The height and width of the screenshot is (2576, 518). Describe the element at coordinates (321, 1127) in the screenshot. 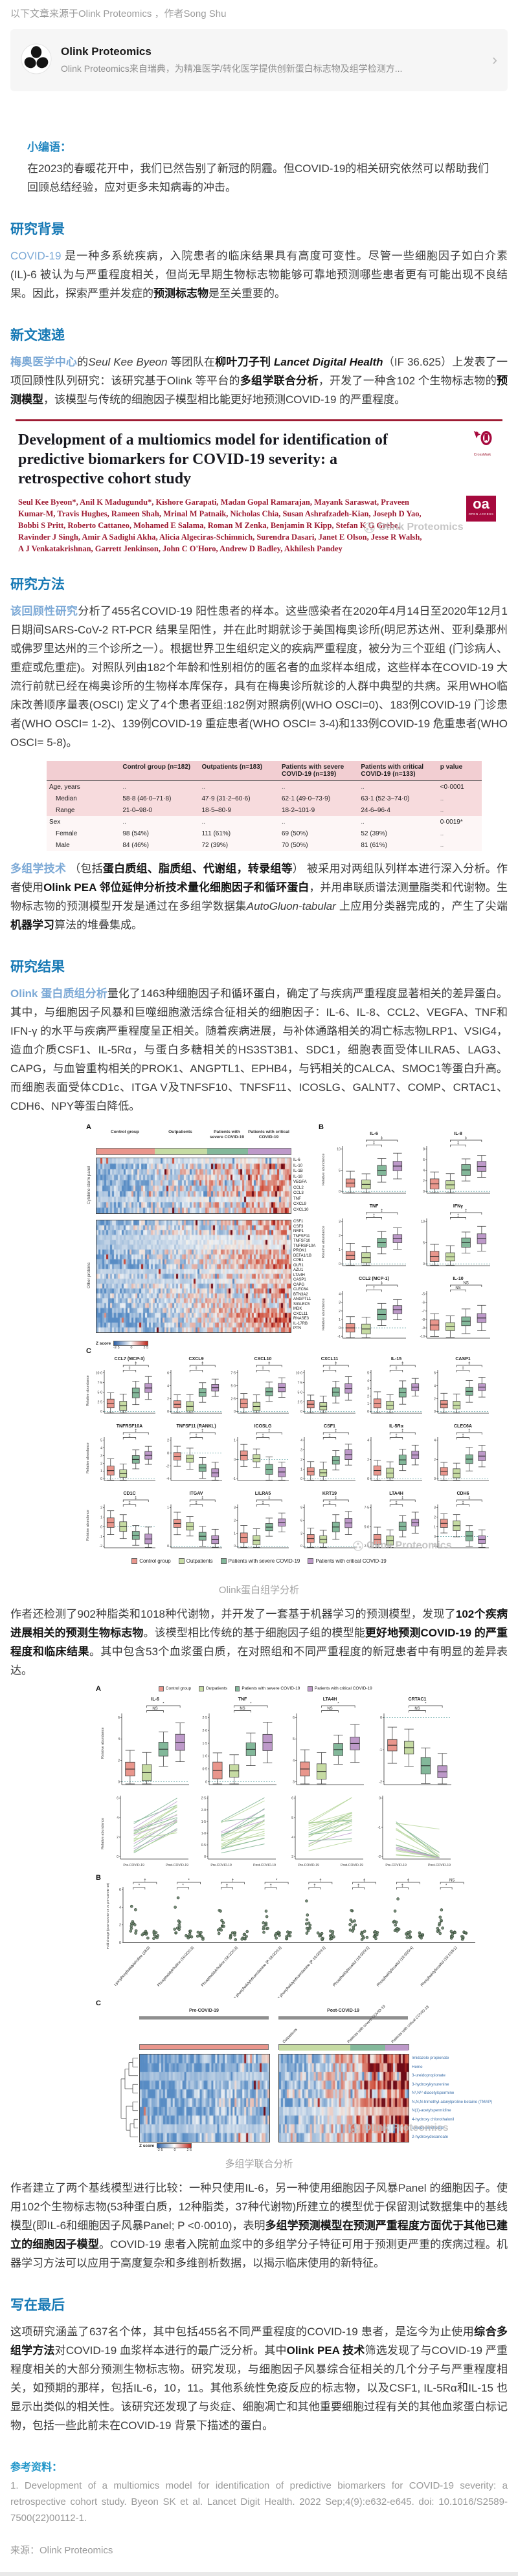

I see `panel-letter-B: B` at that location.